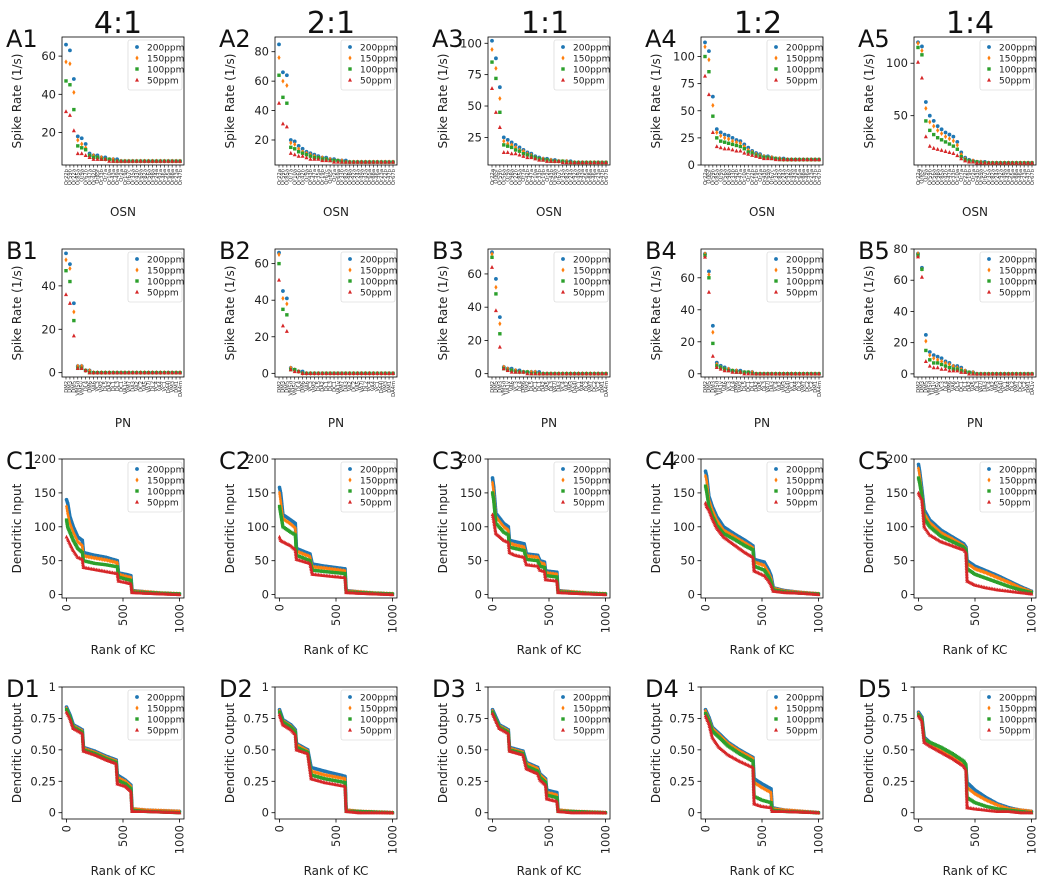  I want to click on x-category-label: VC3, so click(311, 386).